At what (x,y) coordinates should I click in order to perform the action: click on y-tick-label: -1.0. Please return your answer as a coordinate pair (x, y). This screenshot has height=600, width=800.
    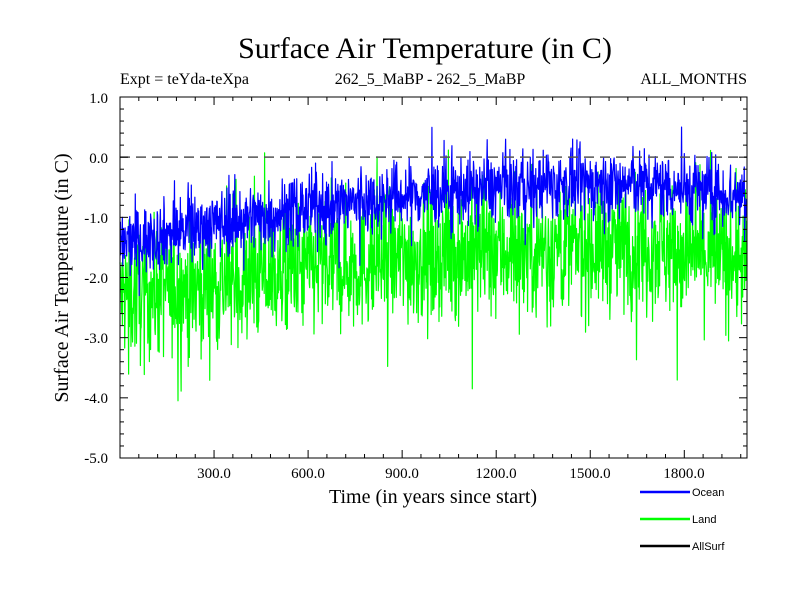
    Looking at the image, I should click on (96, 219).